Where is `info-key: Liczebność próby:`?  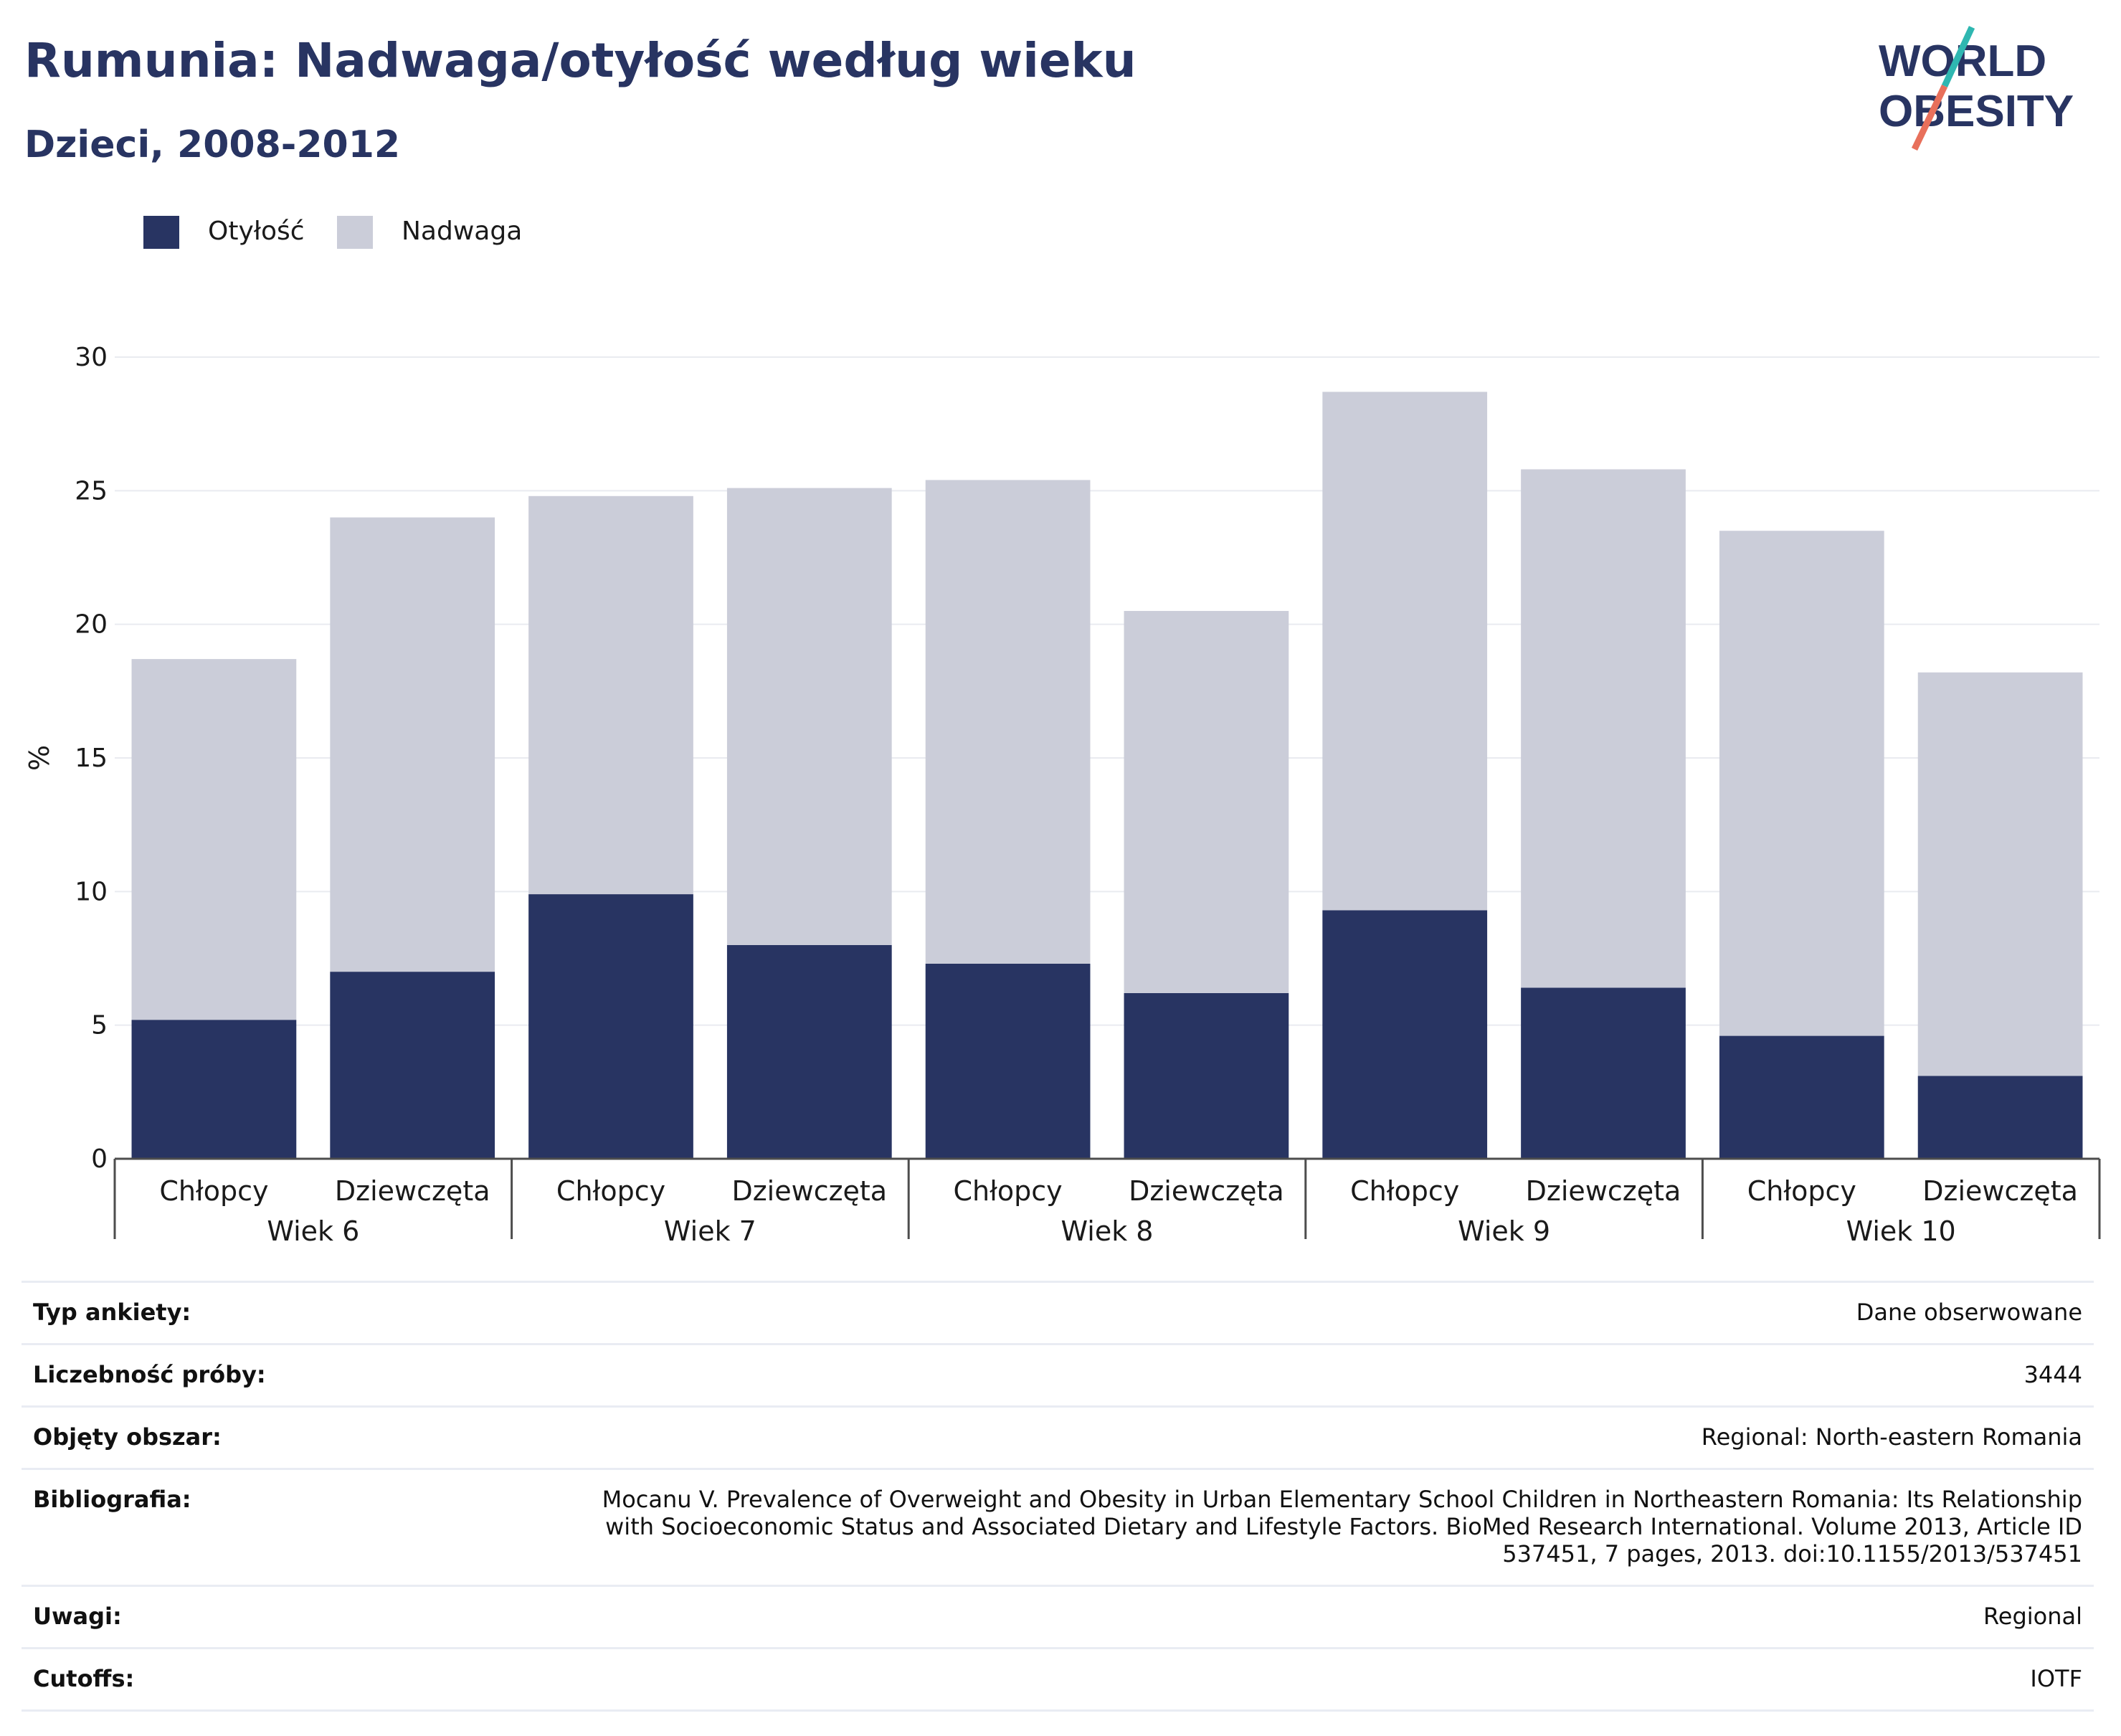
info-key: Liczebność próby: is located at coordinates (149, 1375).